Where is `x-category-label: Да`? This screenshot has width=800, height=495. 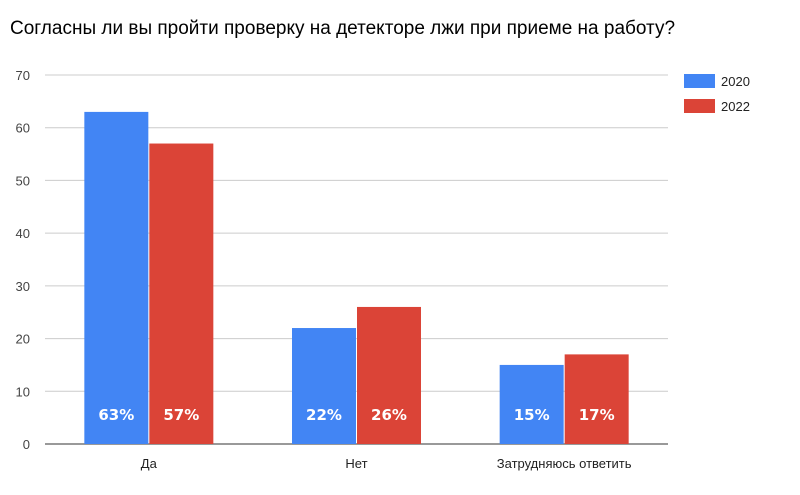
x-category-label: Да is located at coordinates (149, 463).